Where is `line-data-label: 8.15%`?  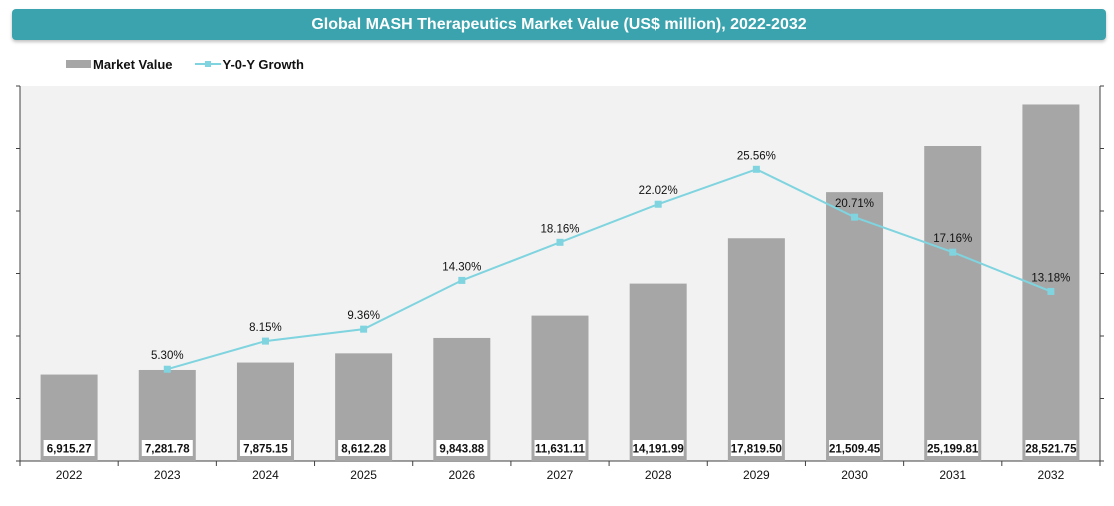
line-data-label: 8.15% is located at coordinates (265, 328).